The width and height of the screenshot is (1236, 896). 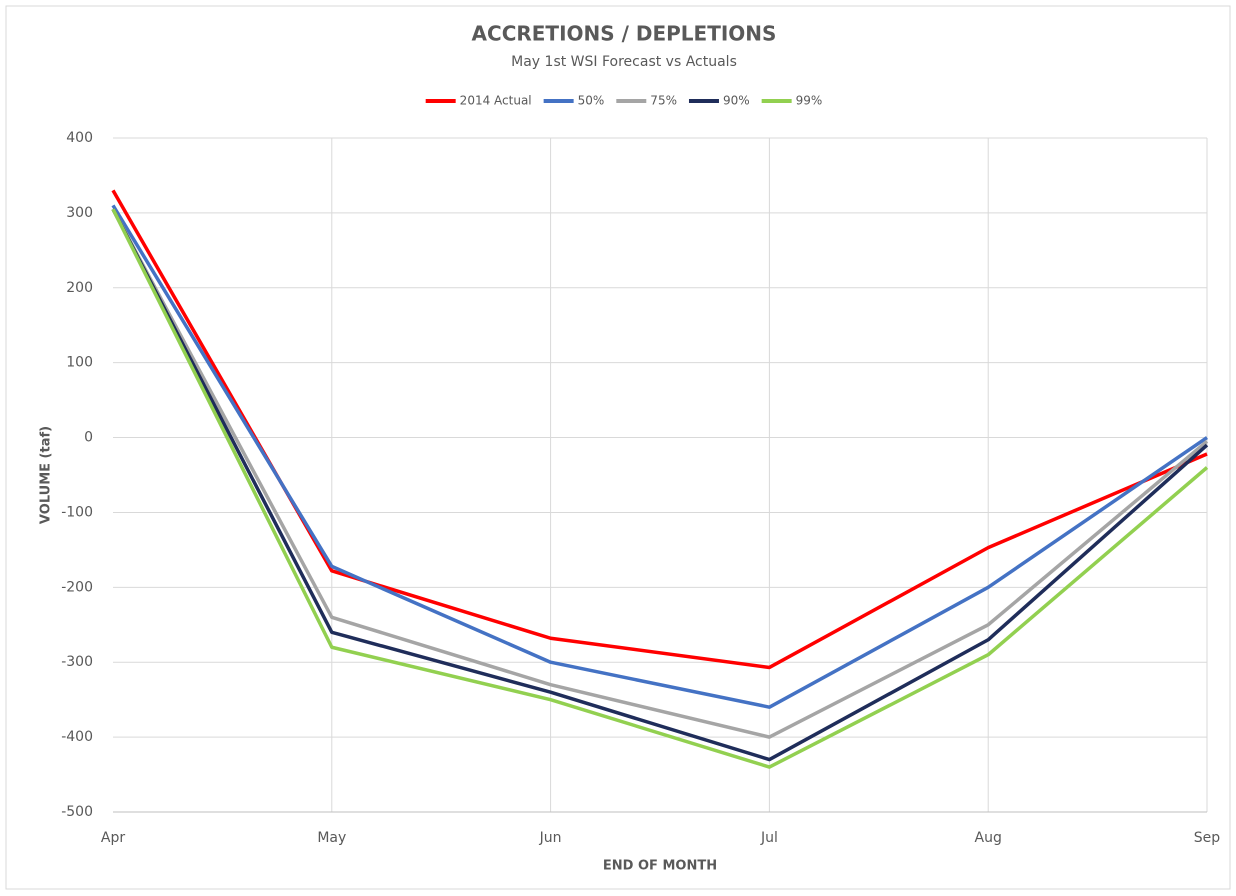 What do you see at coordinates (77, 587) in the screenshot?
I see `y-tick-label: -200` at bounding box center [77, 587].